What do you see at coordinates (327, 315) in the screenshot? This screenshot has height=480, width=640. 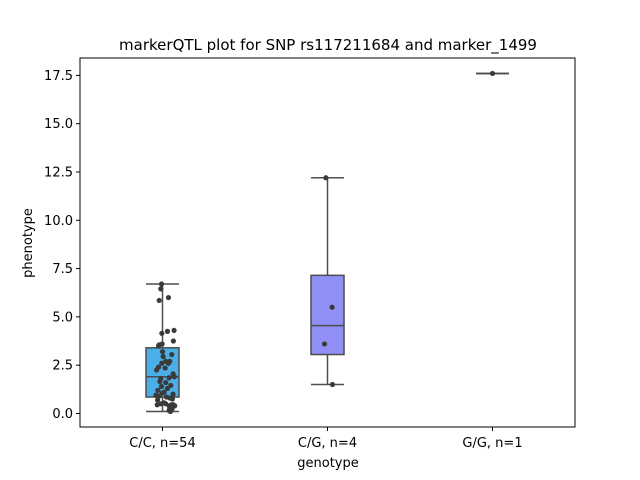 I see `box` at bounding box center [327, 315].